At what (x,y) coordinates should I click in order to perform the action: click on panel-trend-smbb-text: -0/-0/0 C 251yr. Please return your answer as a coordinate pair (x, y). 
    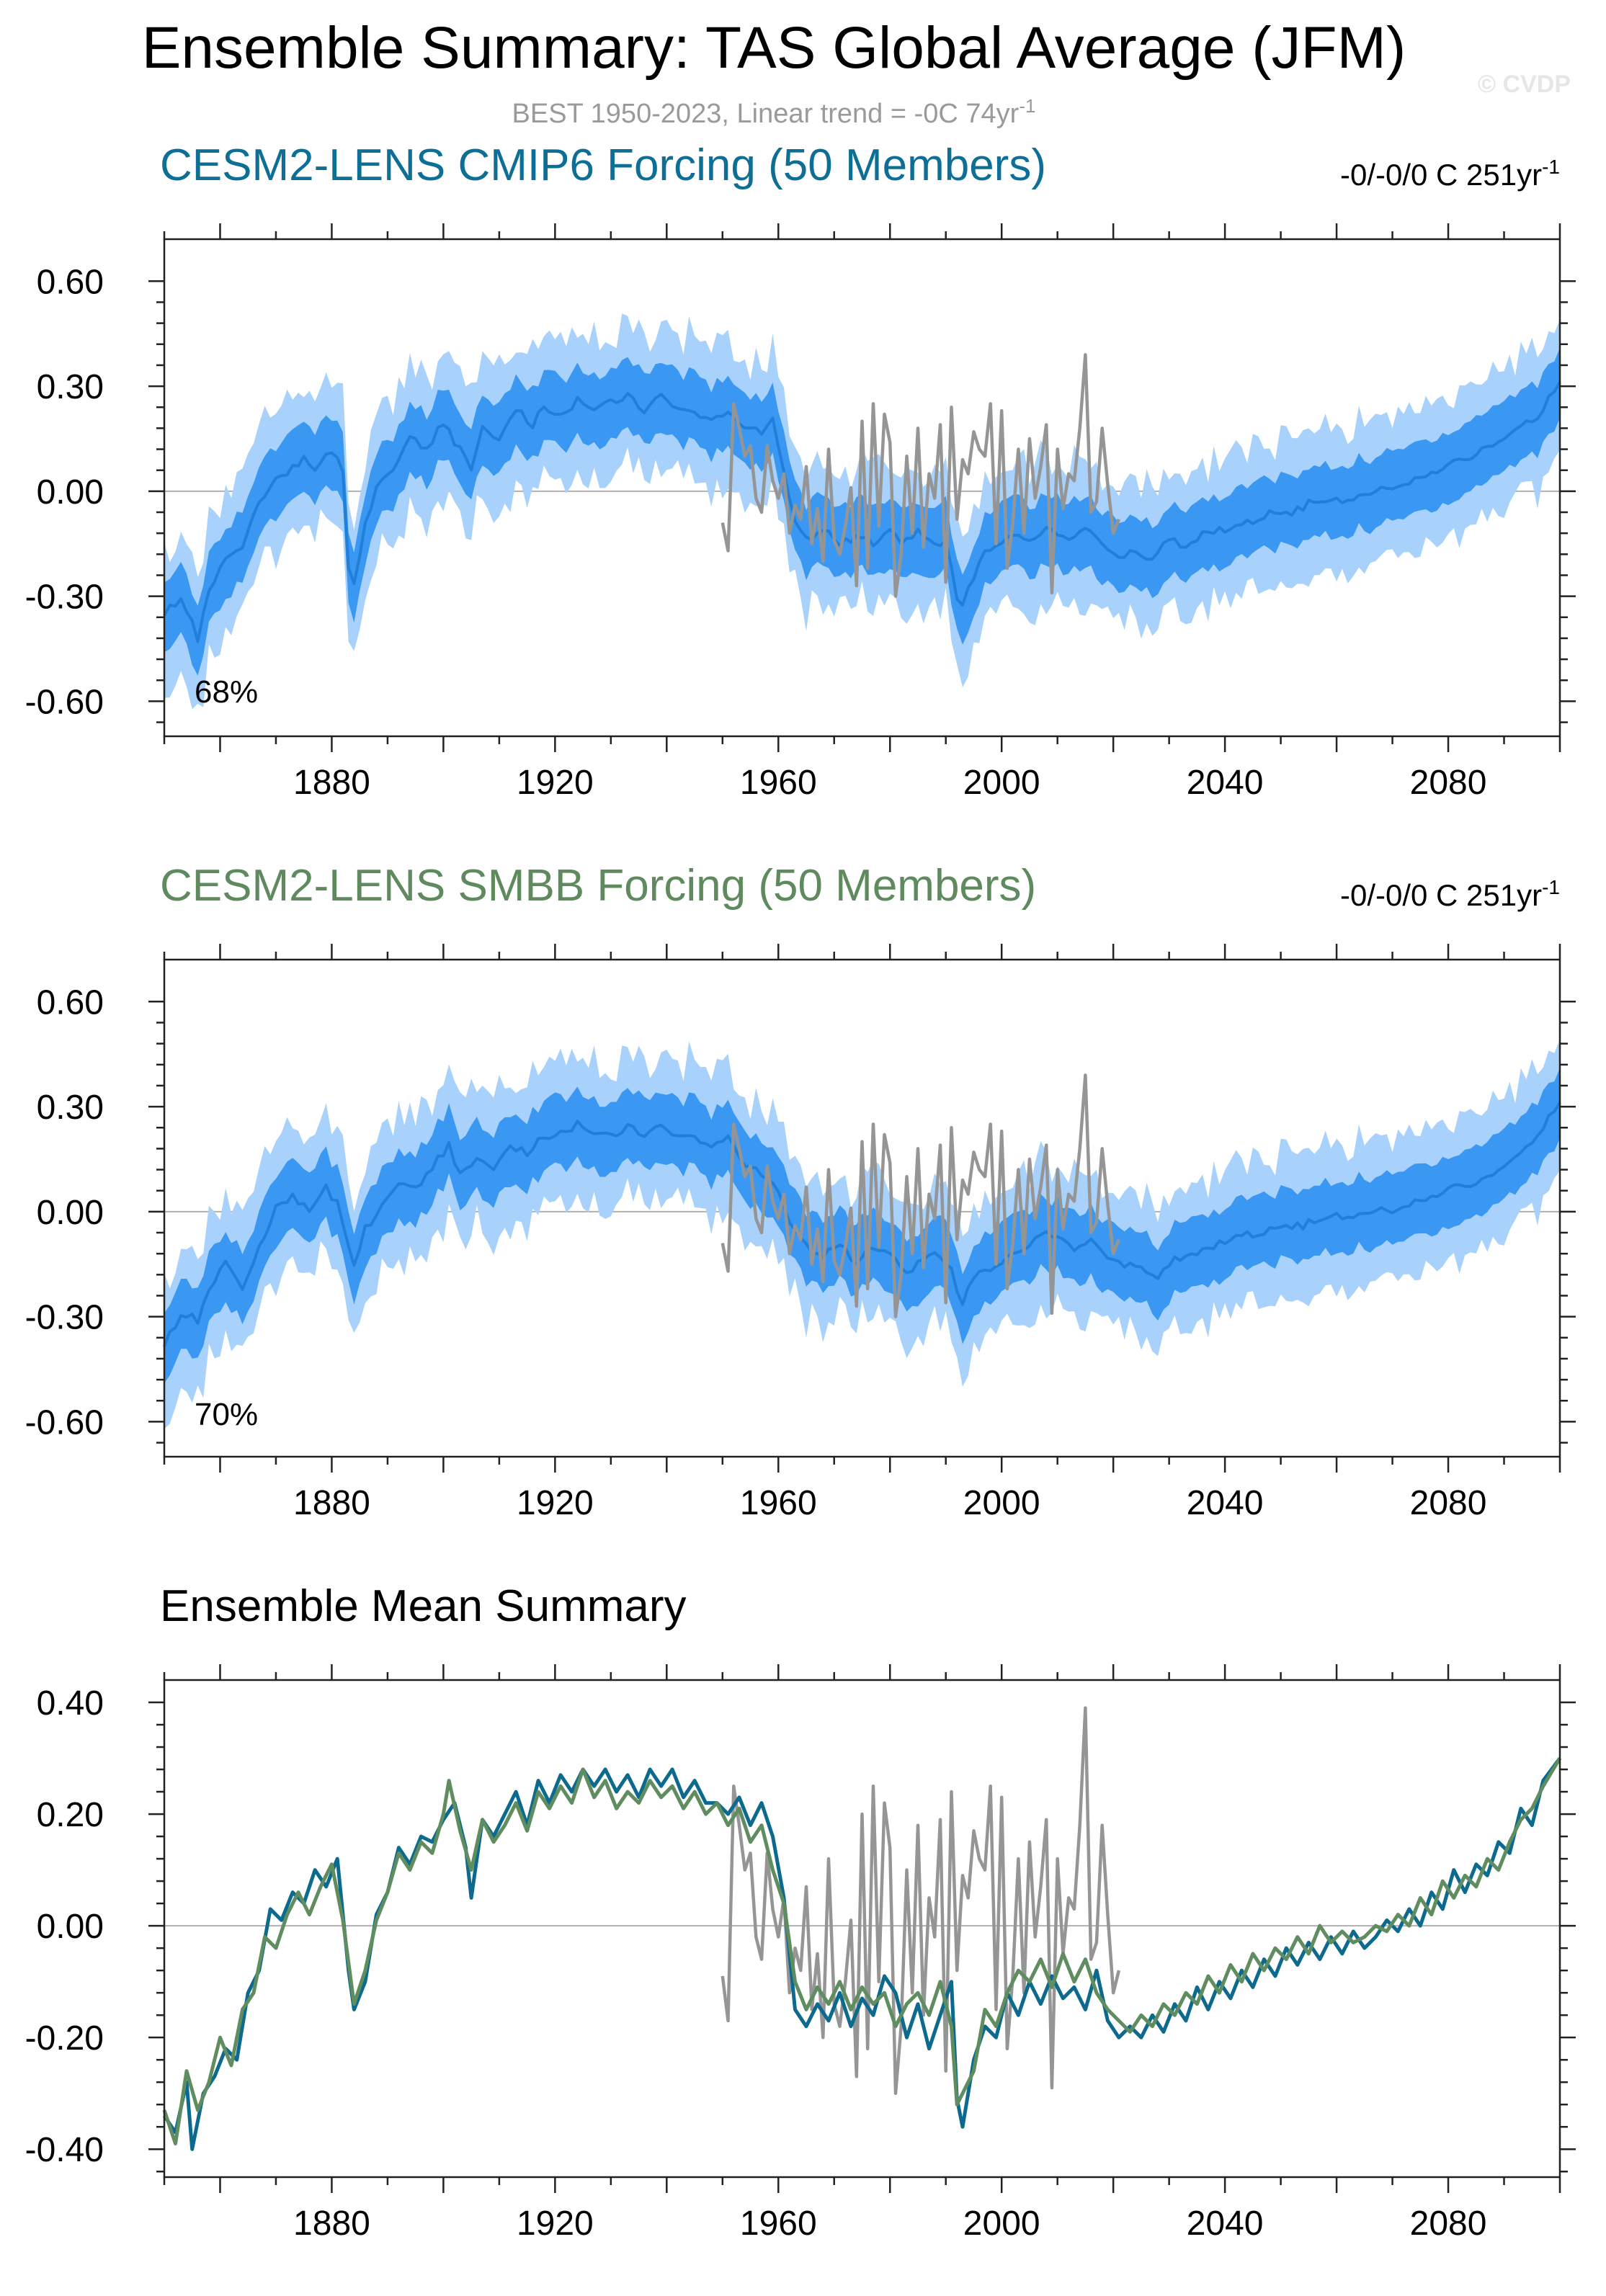
    Looking at the image, I should click on (1441, 895).